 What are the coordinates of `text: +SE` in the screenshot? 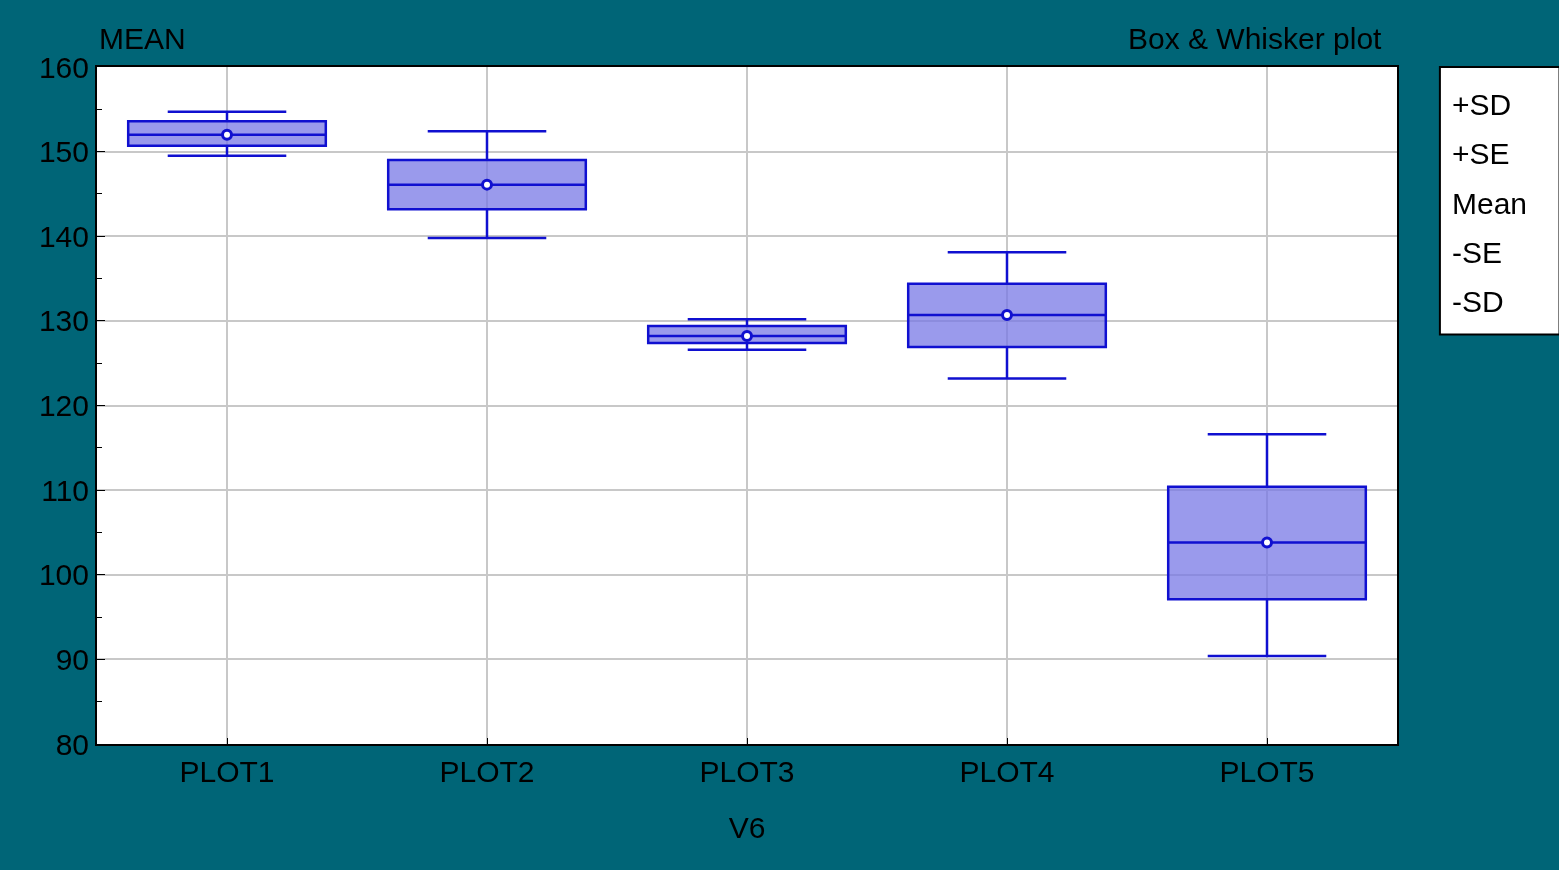 It's located at (1481, 153).